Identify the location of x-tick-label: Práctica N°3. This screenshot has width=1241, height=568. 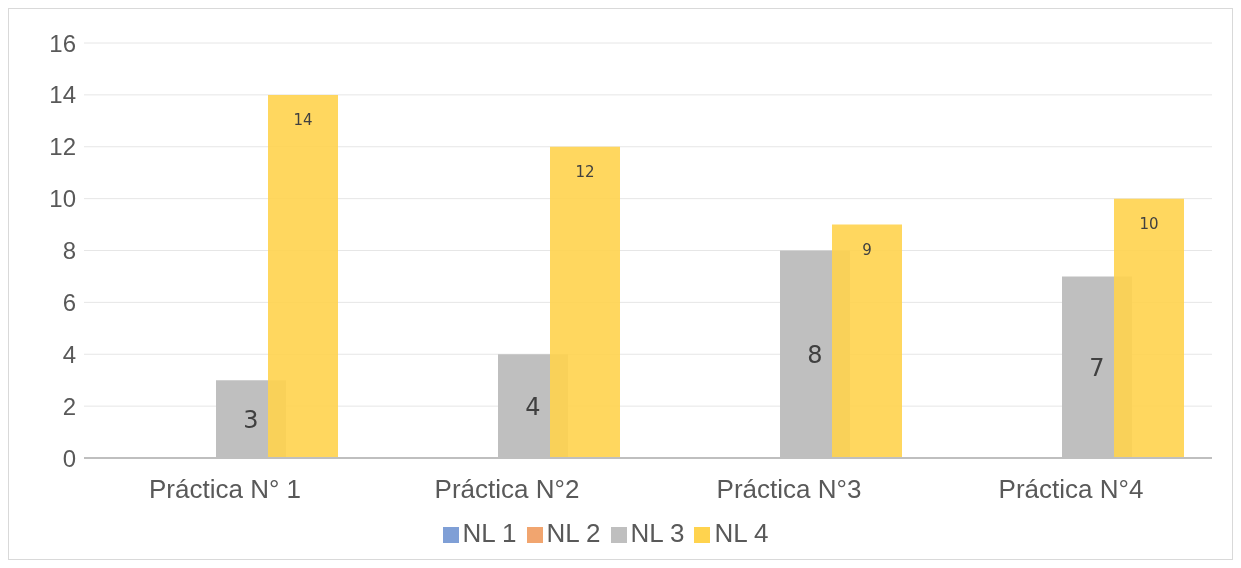
(789, 489).